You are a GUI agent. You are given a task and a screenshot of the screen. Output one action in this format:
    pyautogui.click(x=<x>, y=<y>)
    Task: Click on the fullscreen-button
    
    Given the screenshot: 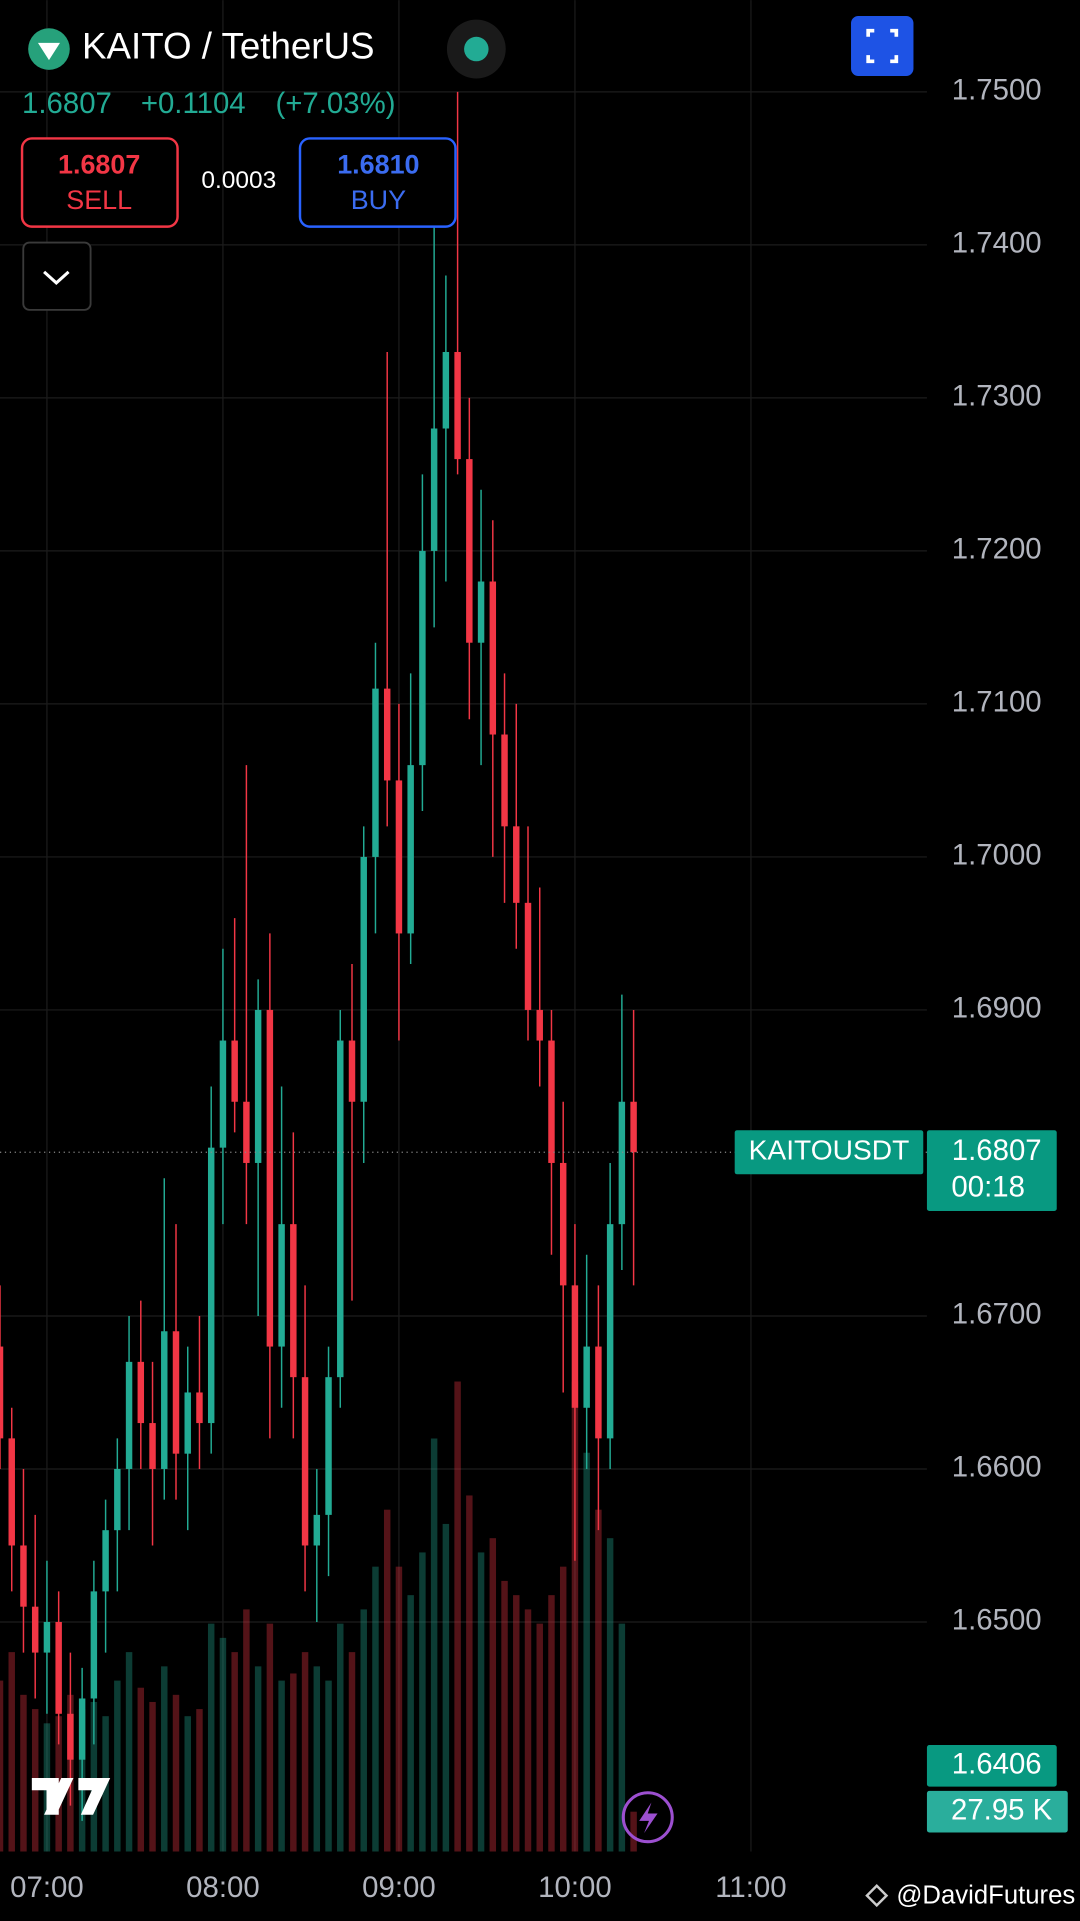 What is the action you would take?
    pyautogui.click(x=882, y=45)
    